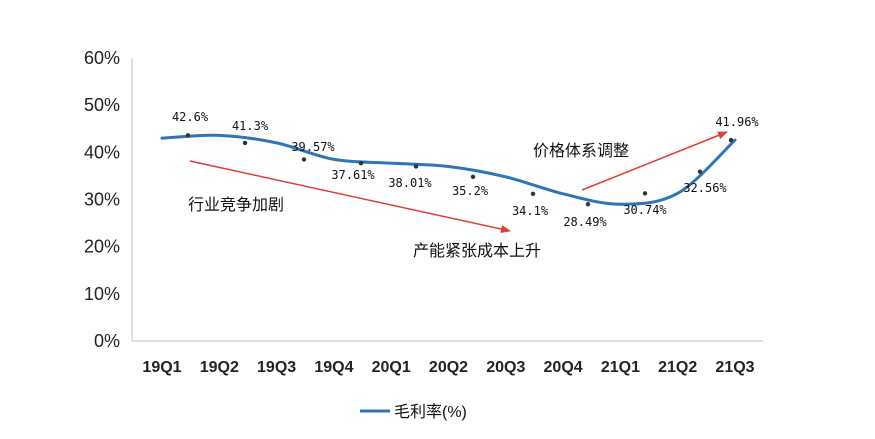 The image size is (875, 439). Describe the element at coordinates (350, 196) in the screenshot. I see `trend-arrow-decline` at that location.